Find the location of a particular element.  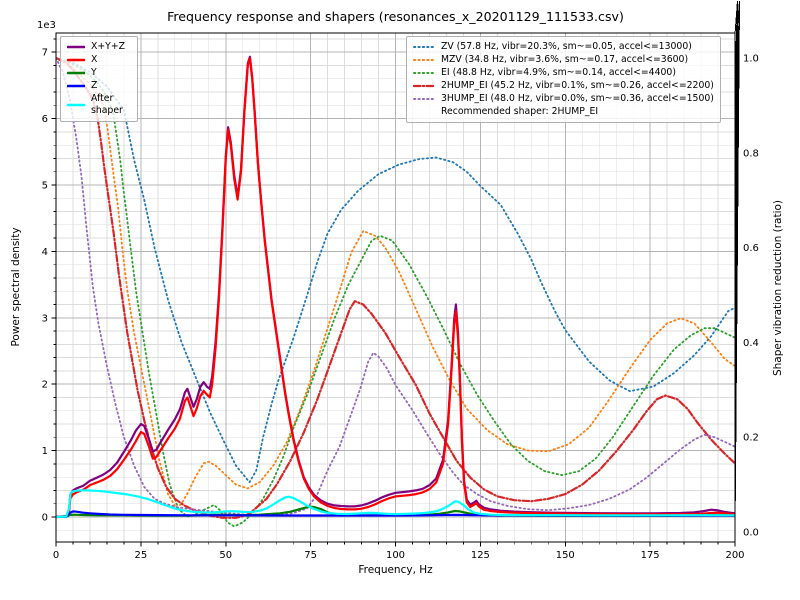

legend-item-z: Z is located at coordinates (99, 86).